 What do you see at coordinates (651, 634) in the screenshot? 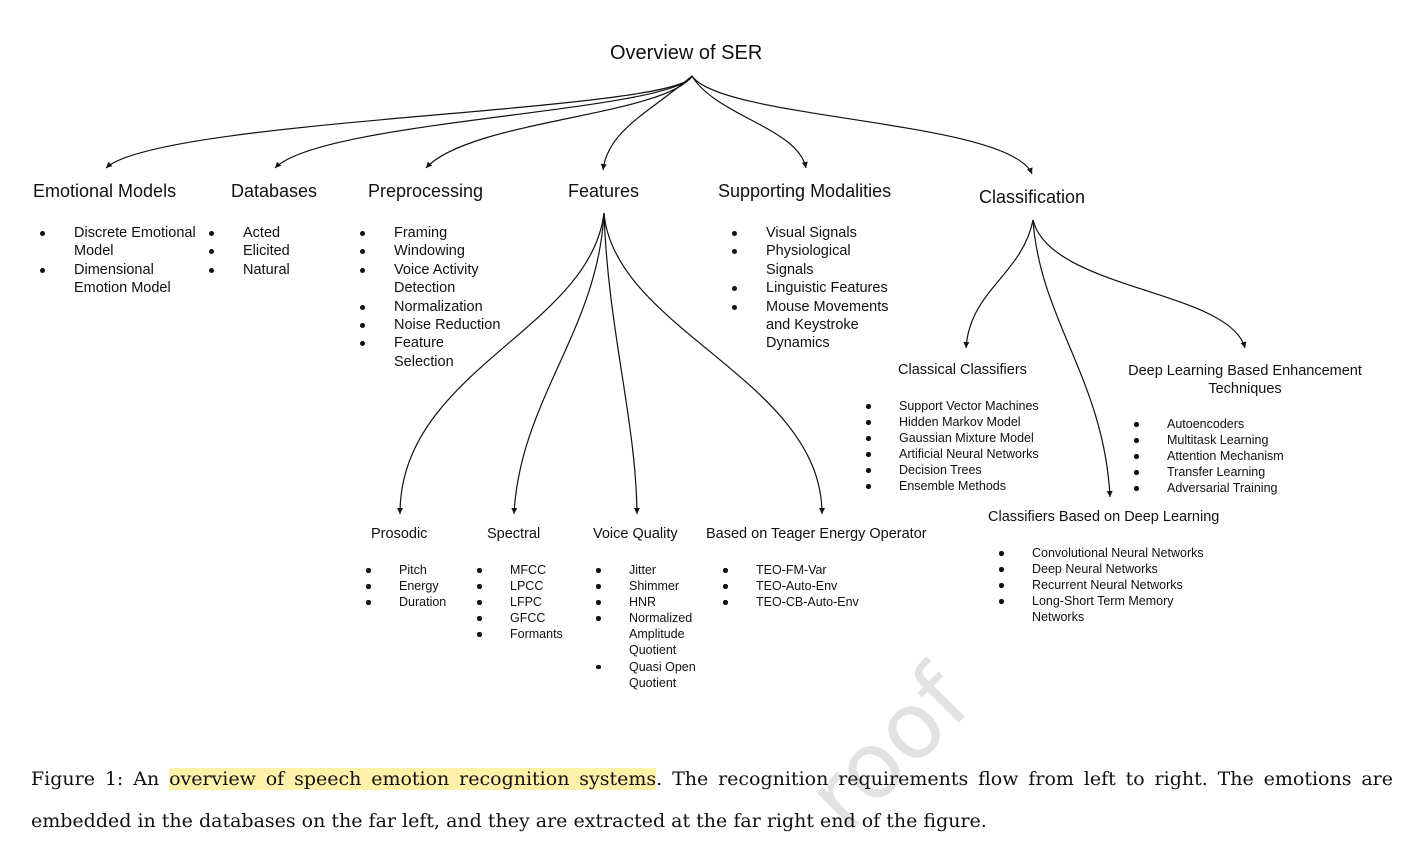
I see `list-item: Normalized Amplitude Quotient` at bounding box center [651, 634].